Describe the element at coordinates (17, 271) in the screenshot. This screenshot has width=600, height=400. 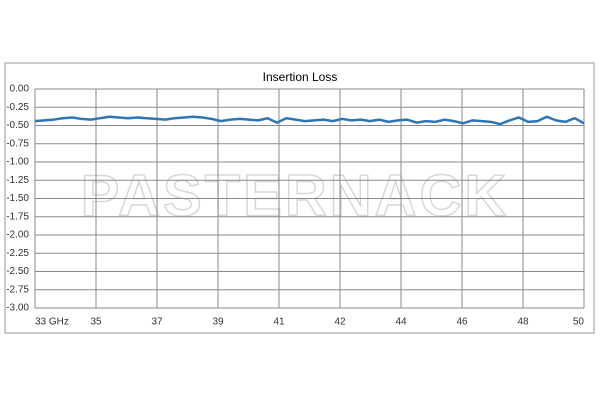
I see `y-tick-label: -2.50` at that location.